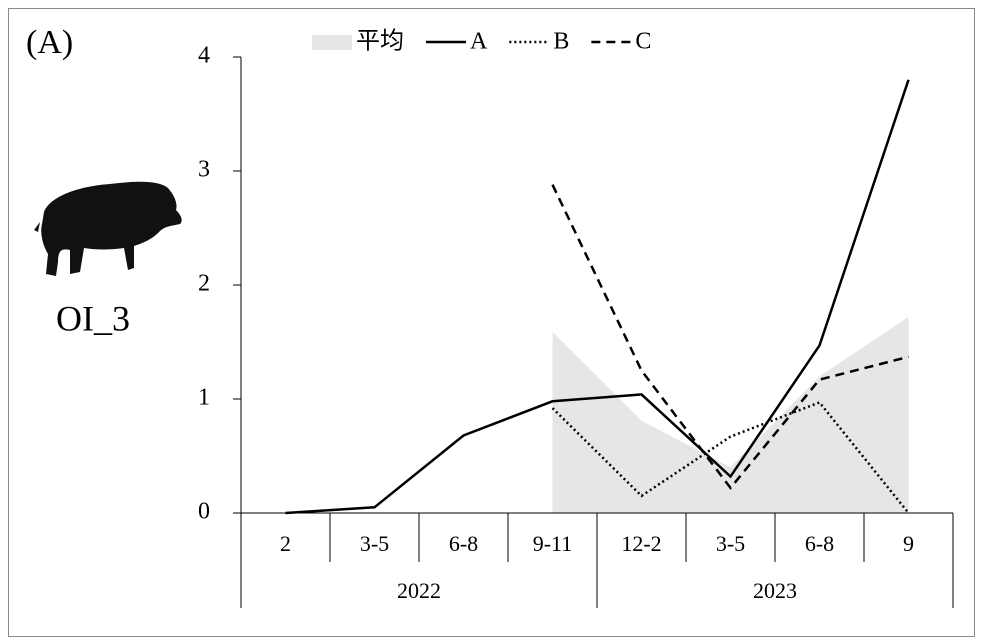 The image size is (982, 643). Describe the element at coordinates (204, 170) in the screenshot. I see `y-tick-label: 3` at that location.